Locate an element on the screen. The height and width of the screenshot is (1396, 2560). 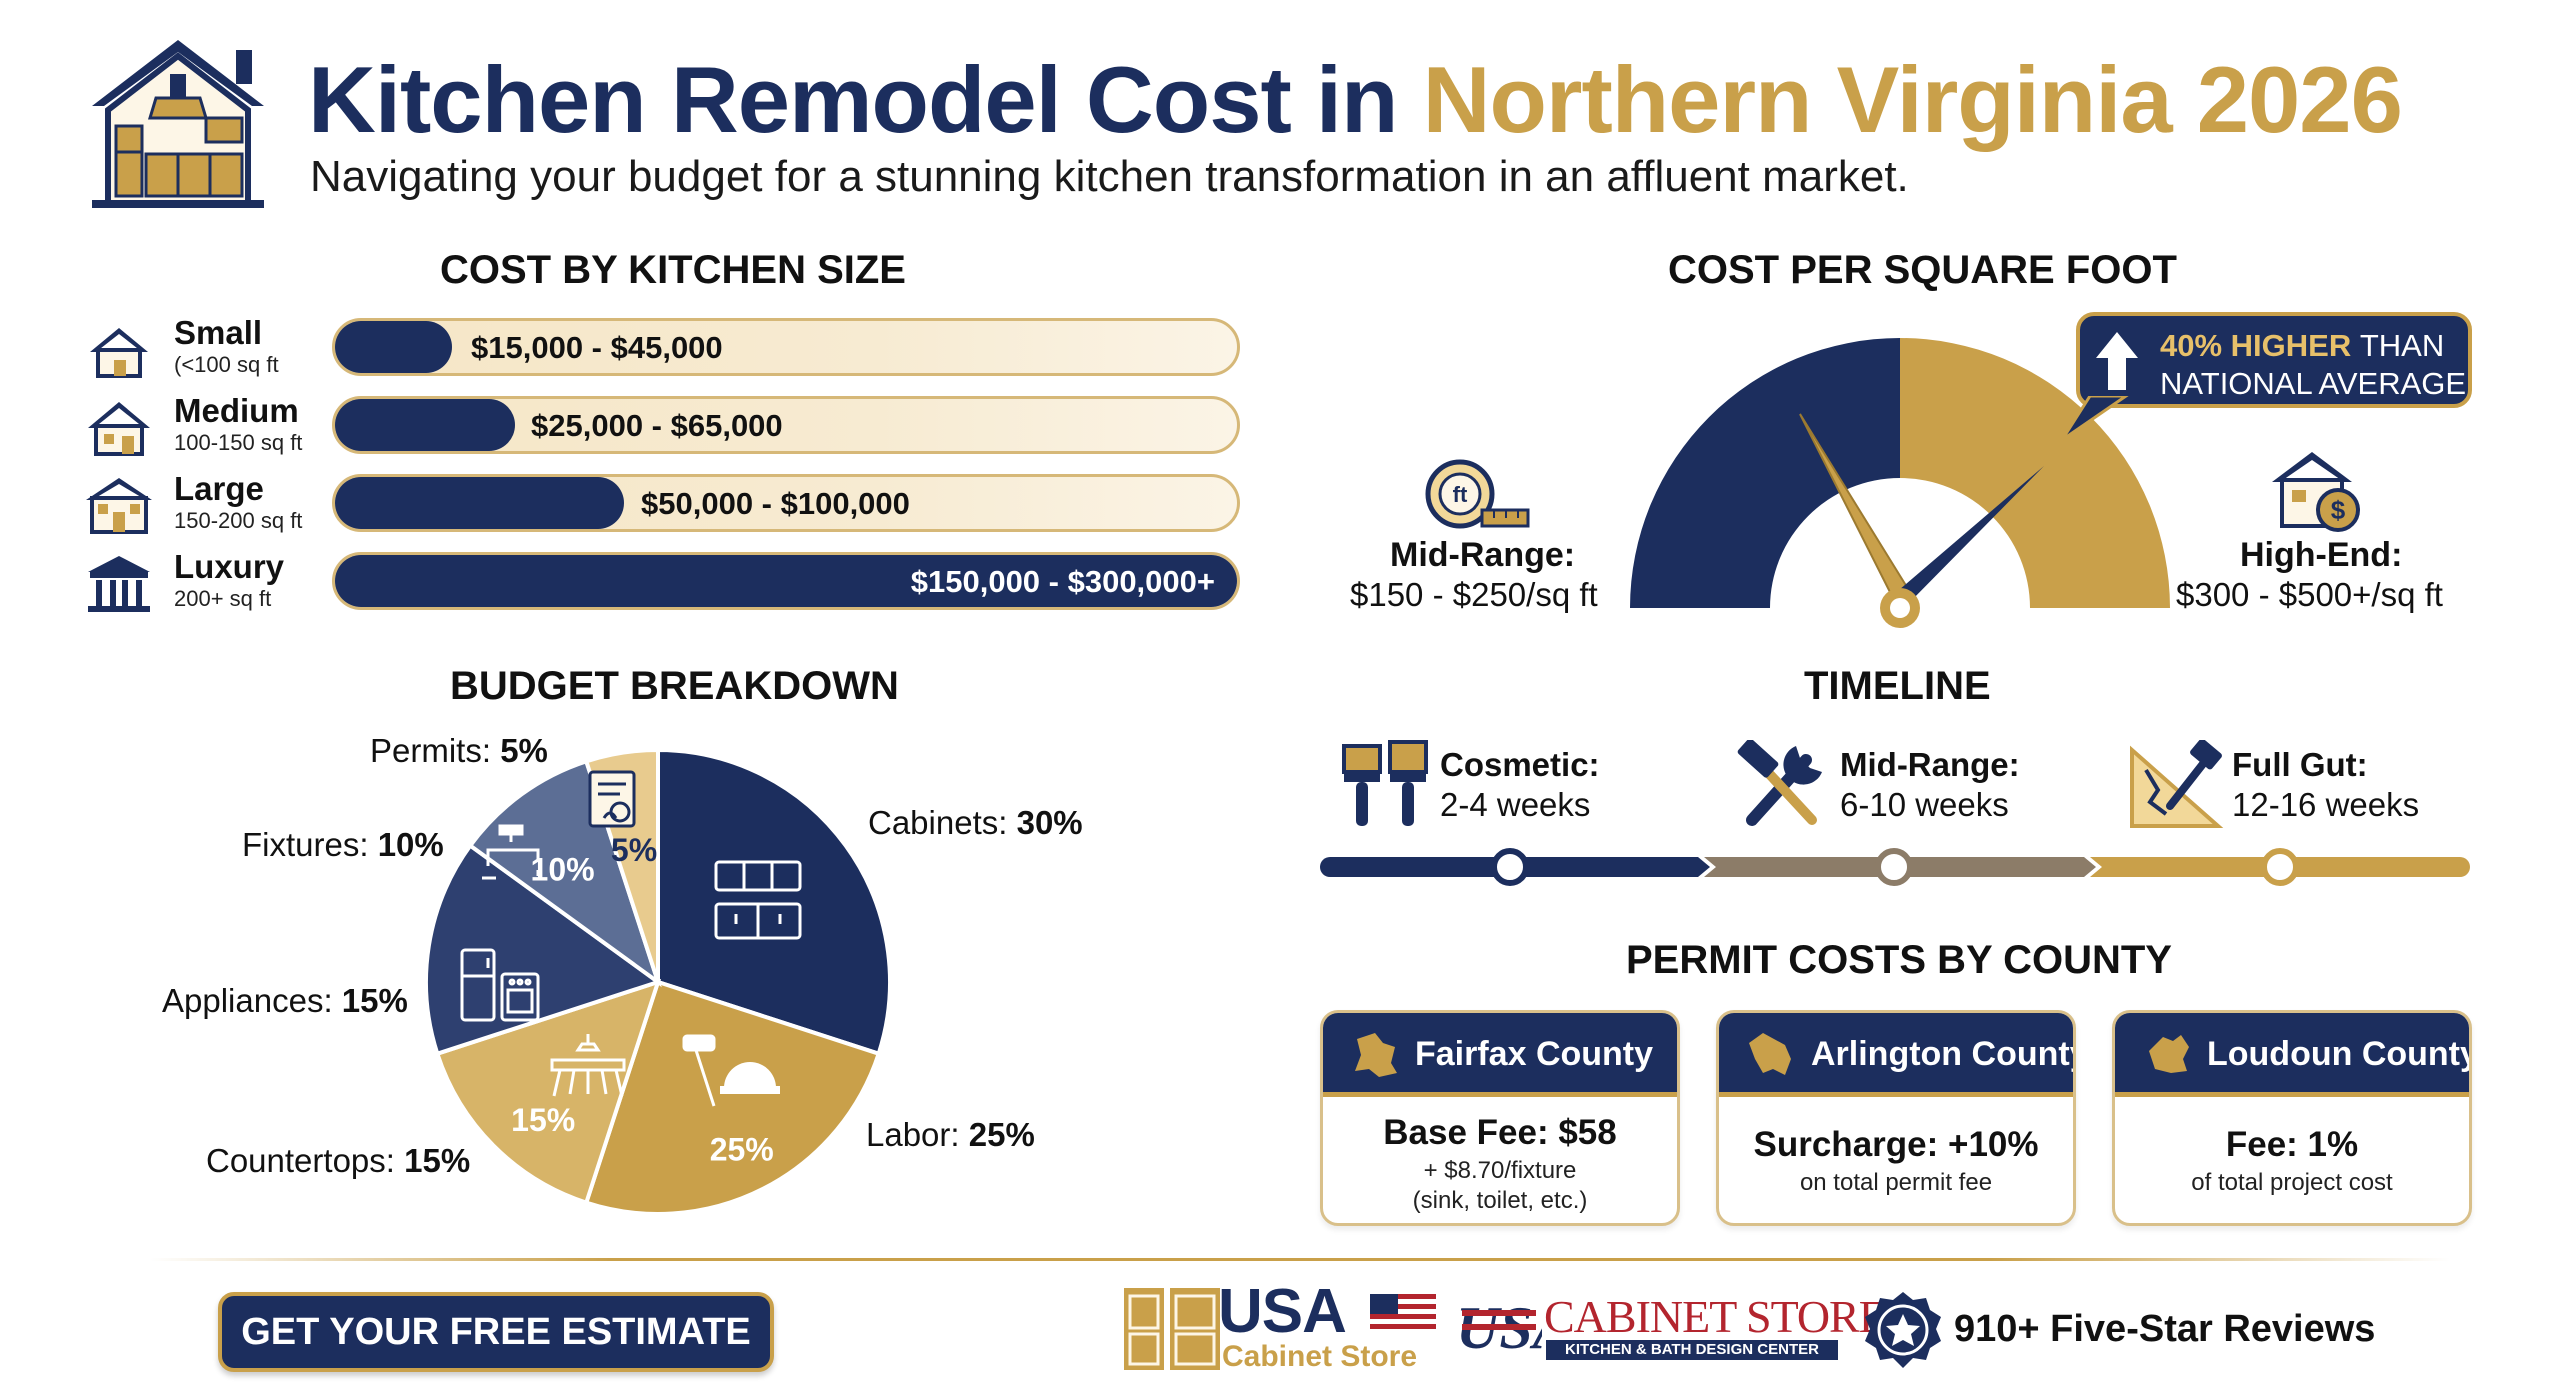
cabinet-store-tagline: KITCHEN & BATH DESIGN CENTER is located at coordinates (1692, 1350).